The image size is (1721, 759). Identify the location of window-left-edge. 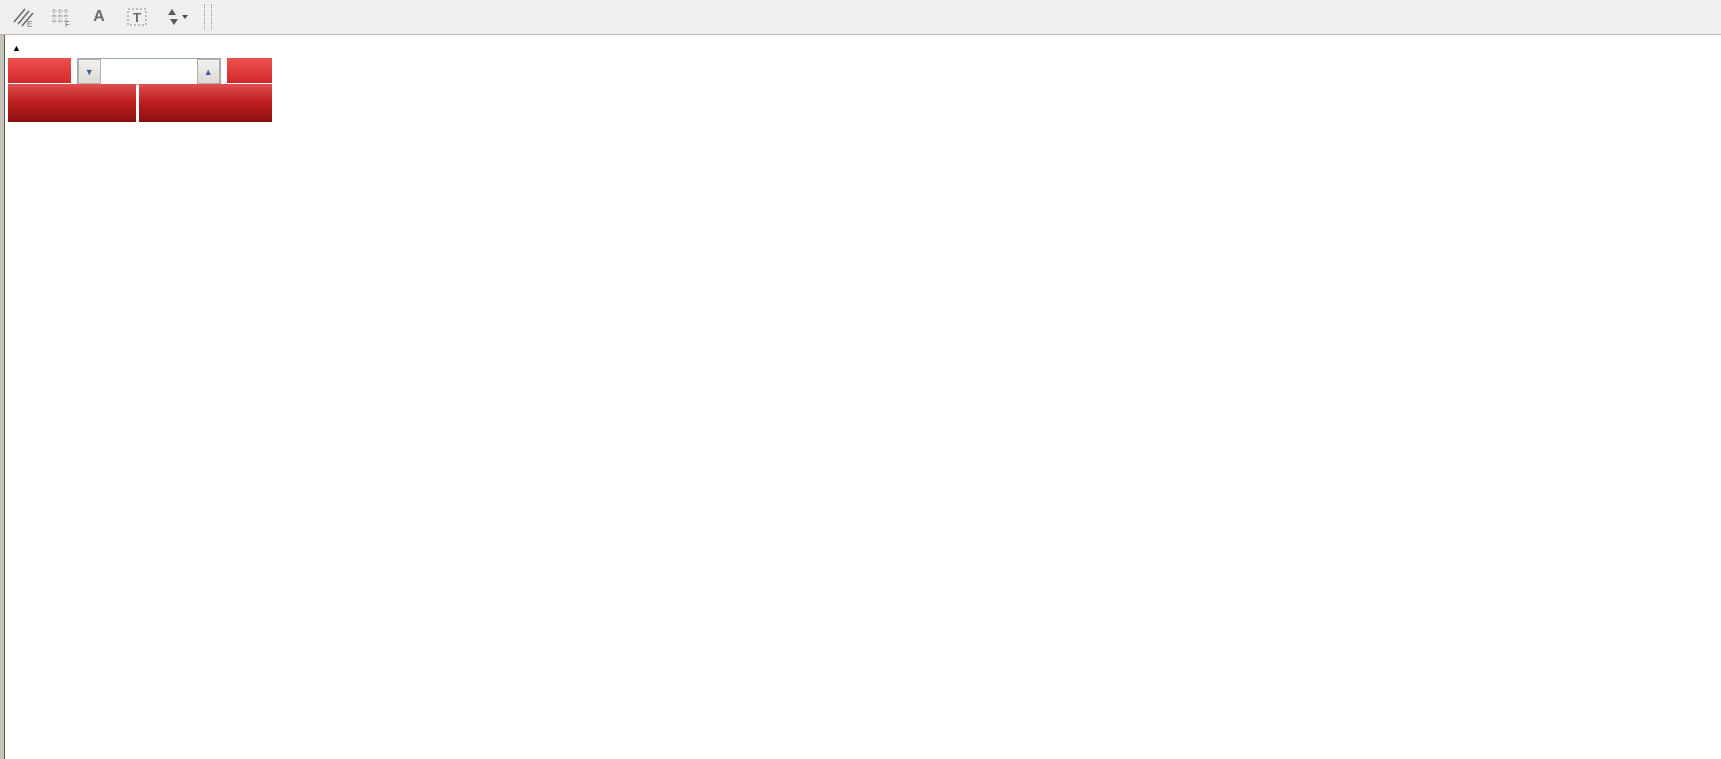
(2, 396).